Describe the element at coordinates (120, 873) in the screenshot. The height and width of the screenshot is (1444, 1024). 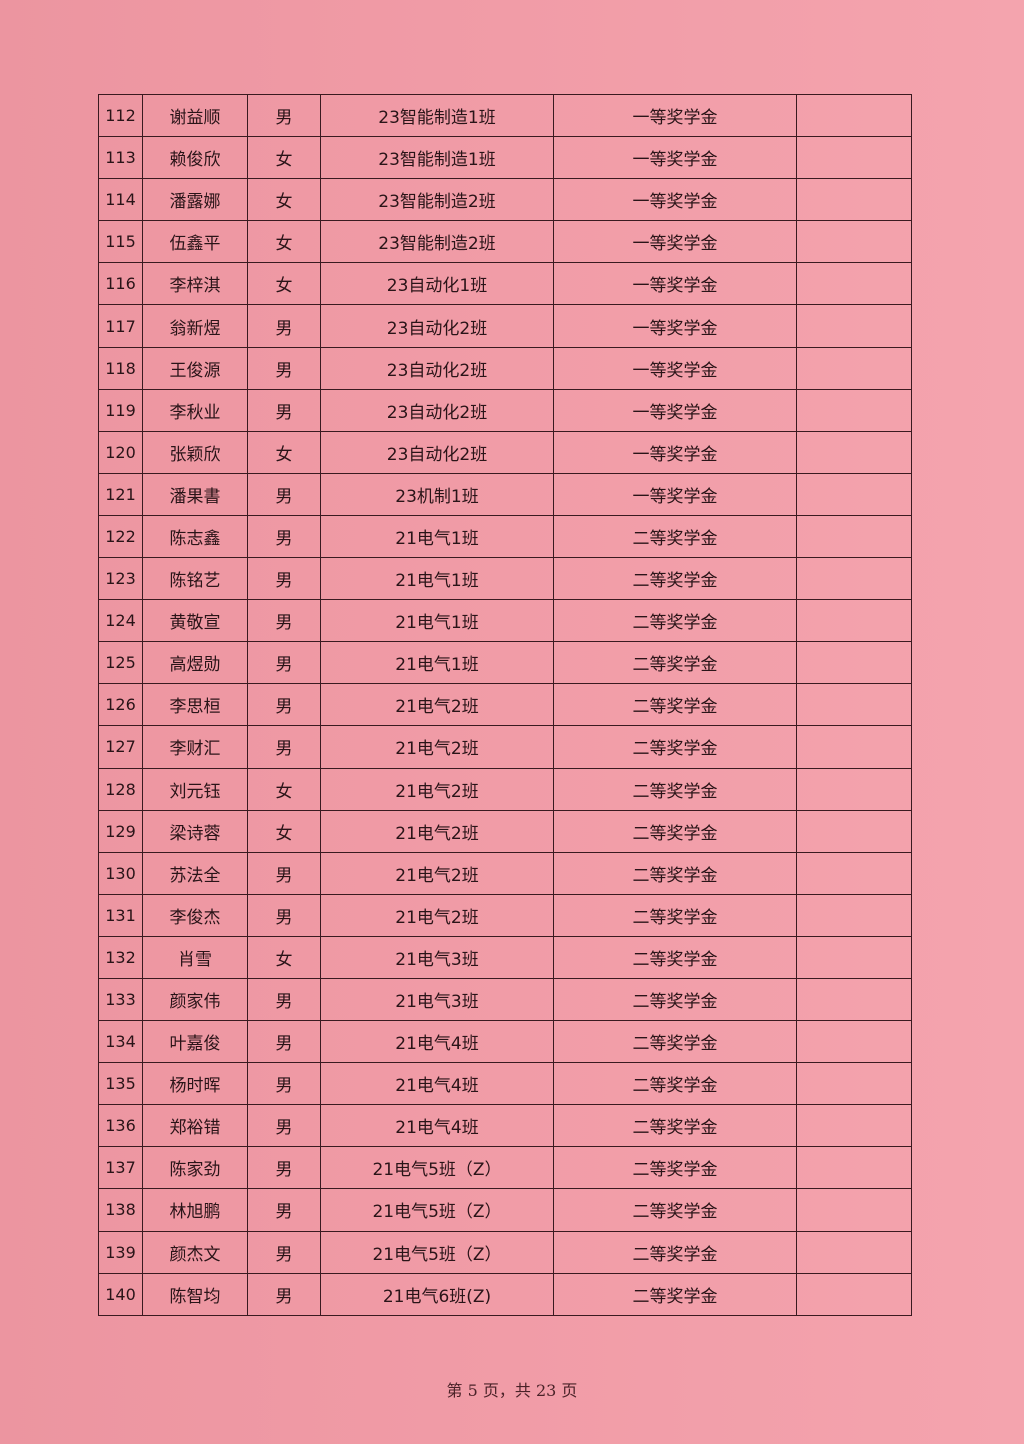
I see `row-number-cell: 130` at that location.